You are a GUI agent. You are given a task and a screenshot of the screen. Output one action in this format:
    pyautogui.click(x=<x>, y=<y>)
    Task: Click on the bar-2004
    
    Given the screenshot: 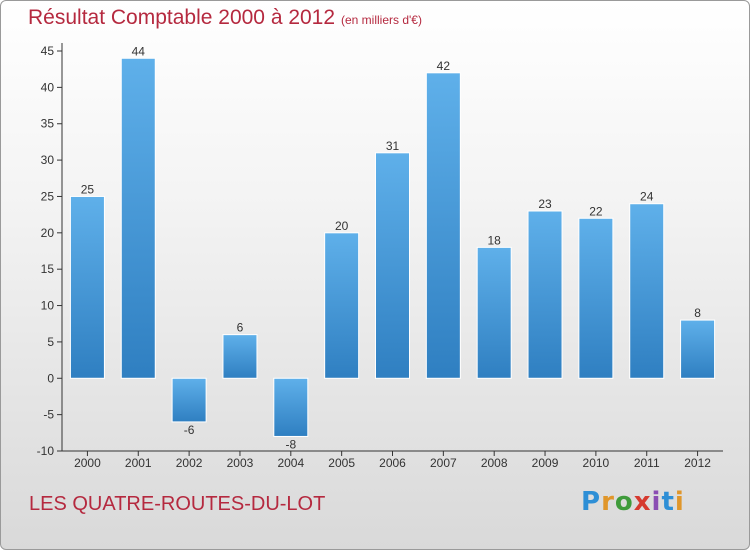 What is the action you would take?
    pyautogui.click(x=291, y=407)
    